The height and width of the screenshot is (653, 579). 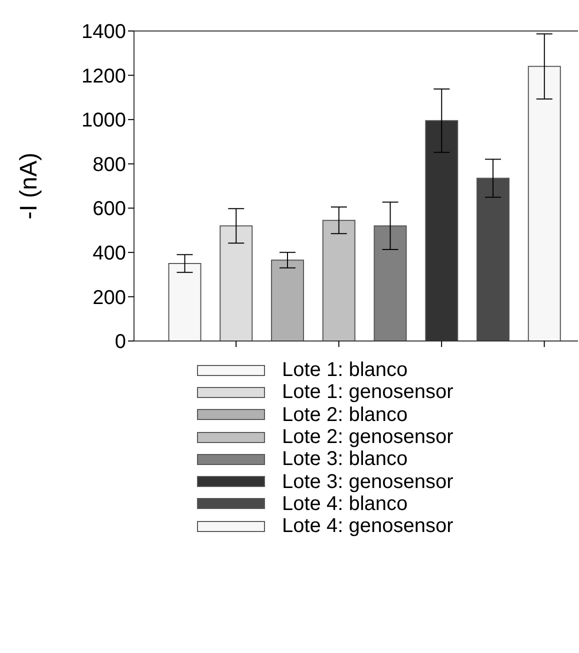 What do you see at coordinates (368, 481) in the screenshot?
I see `legend-label: Lote 3: genosensor` at bounding box center [368, 481].